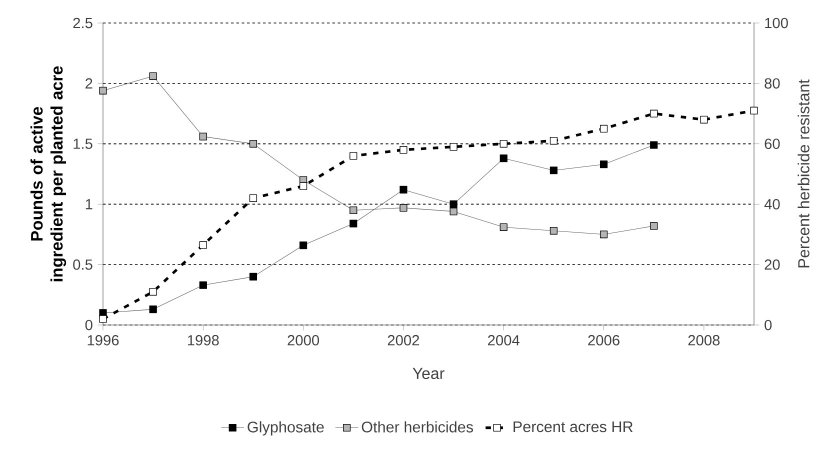 The image size is (827, 461). What do you see at coordinates (804, 173) in the screenshot?
I see `y2-axis-title: Percent herbicide resistant` at bounding box center [804, 173].